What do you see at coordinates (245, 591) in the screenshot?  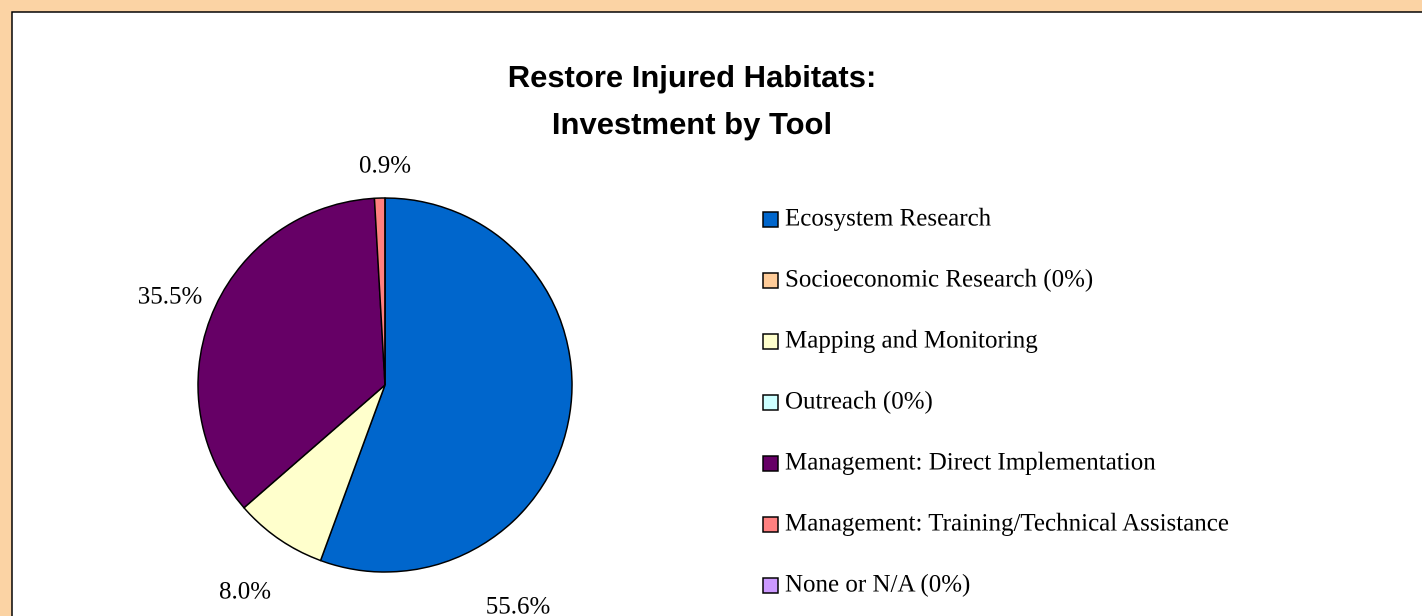 I see `data-label: 8.0%` at bounding box center [245, 591].